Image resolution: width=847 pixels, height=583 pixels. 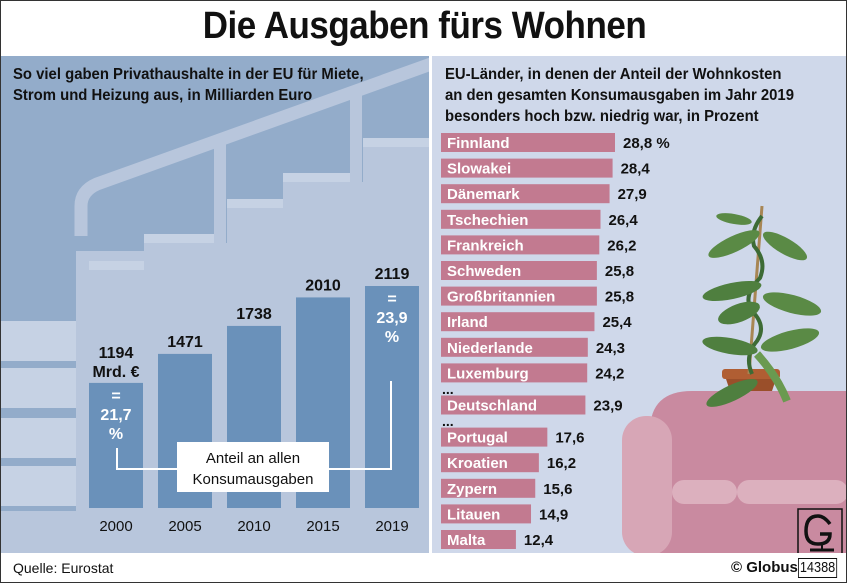 I want to click on country-label-Zypern: Zypern, so click(x=472, y=489).